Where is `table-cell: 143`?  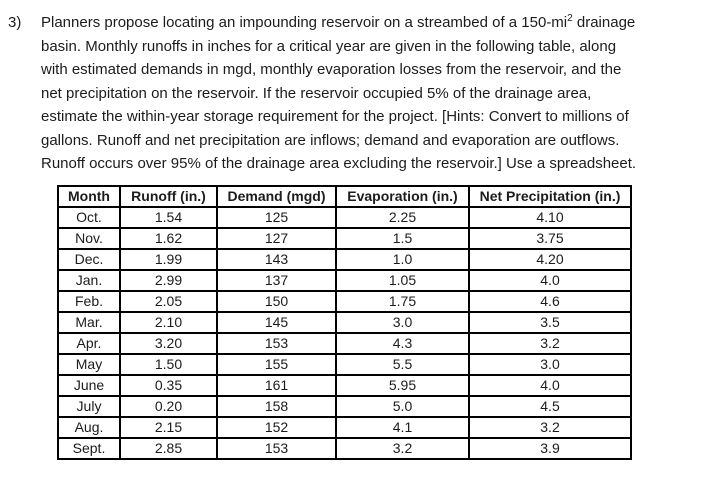
table-cell: 143 is located at coordinates (276, 259).